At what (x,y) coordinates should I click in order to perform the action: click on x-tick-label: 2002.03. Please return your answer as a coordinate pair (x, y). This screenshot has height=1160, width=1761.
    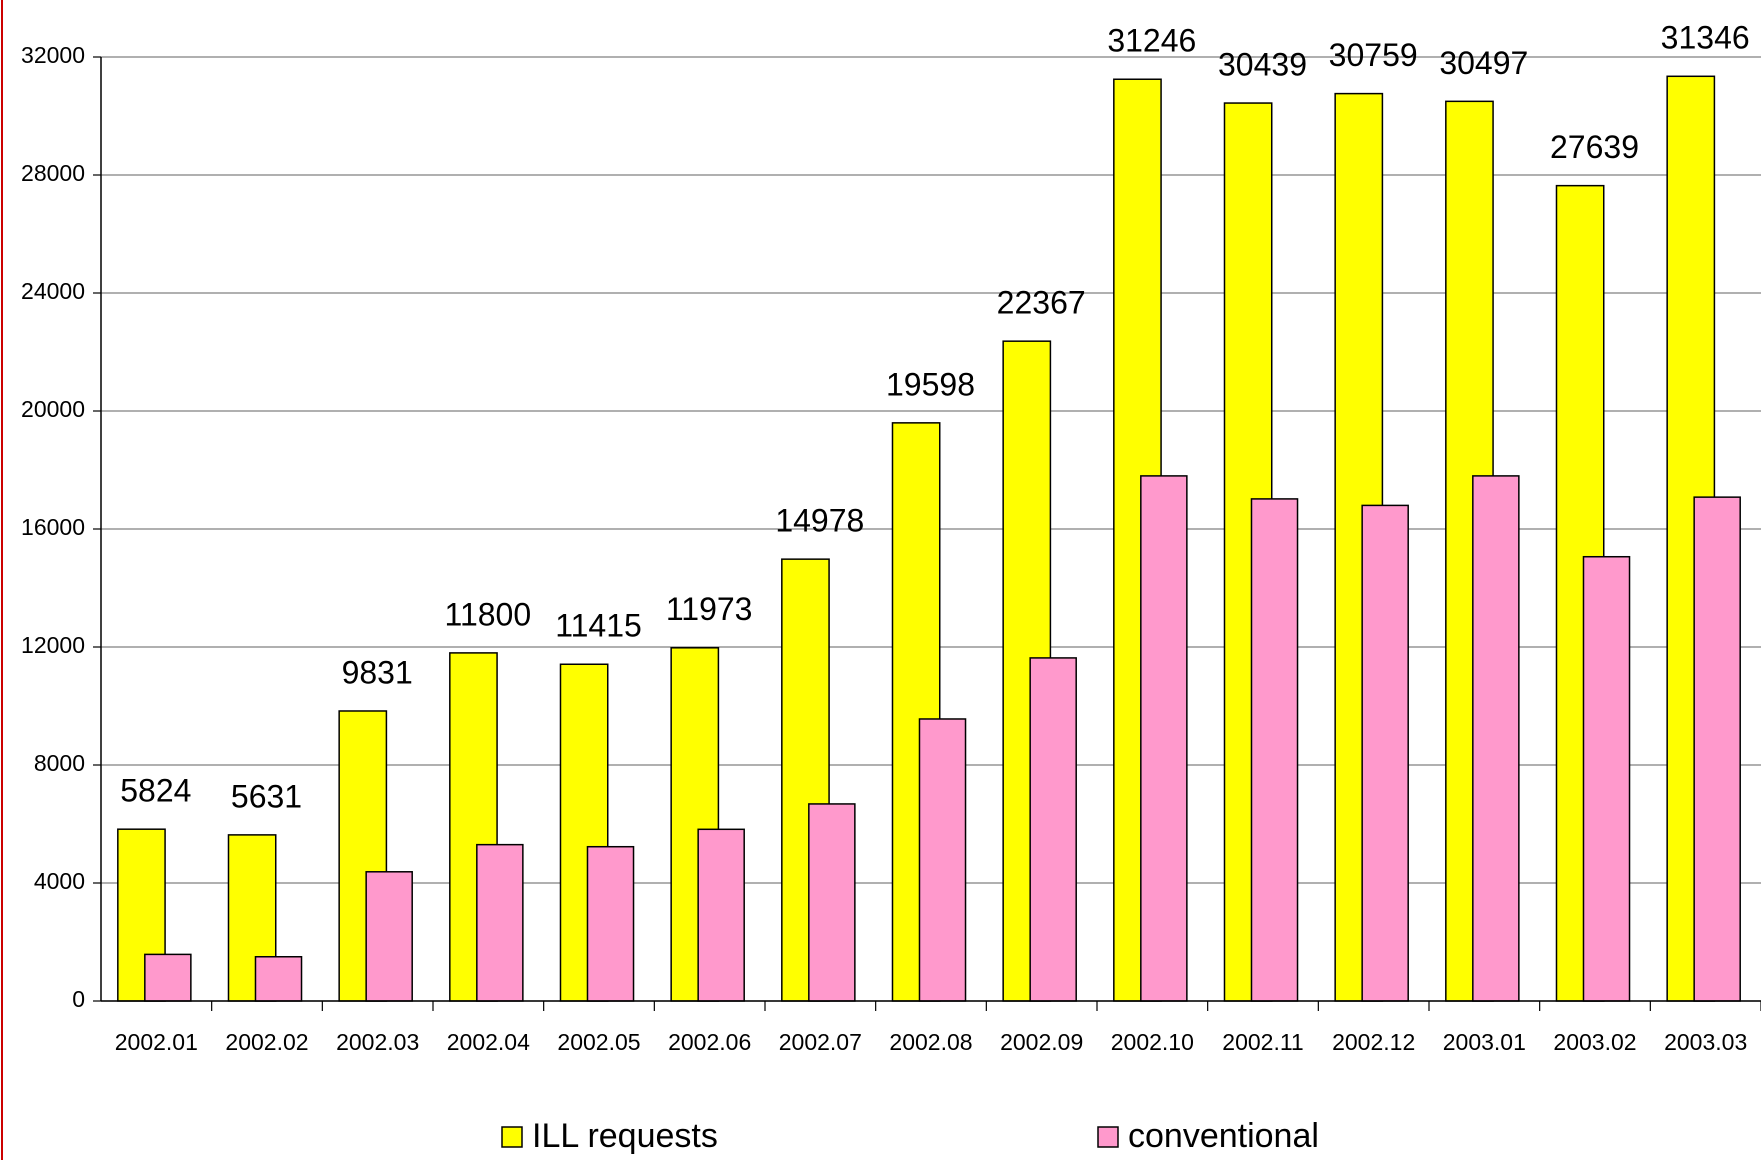
    Looking at the image, I should click on (377, 1042).